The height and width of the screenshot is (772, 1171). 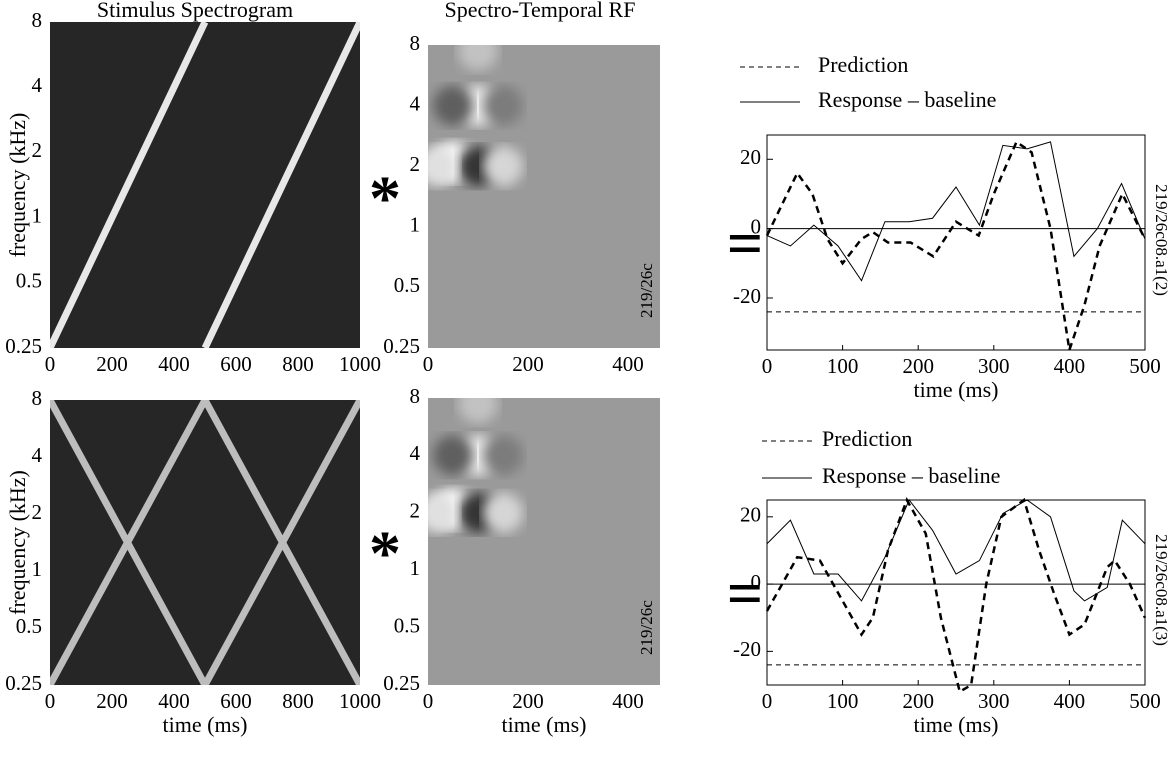 I want to click on y-tick-label: 0, so click(x=756, y=226).